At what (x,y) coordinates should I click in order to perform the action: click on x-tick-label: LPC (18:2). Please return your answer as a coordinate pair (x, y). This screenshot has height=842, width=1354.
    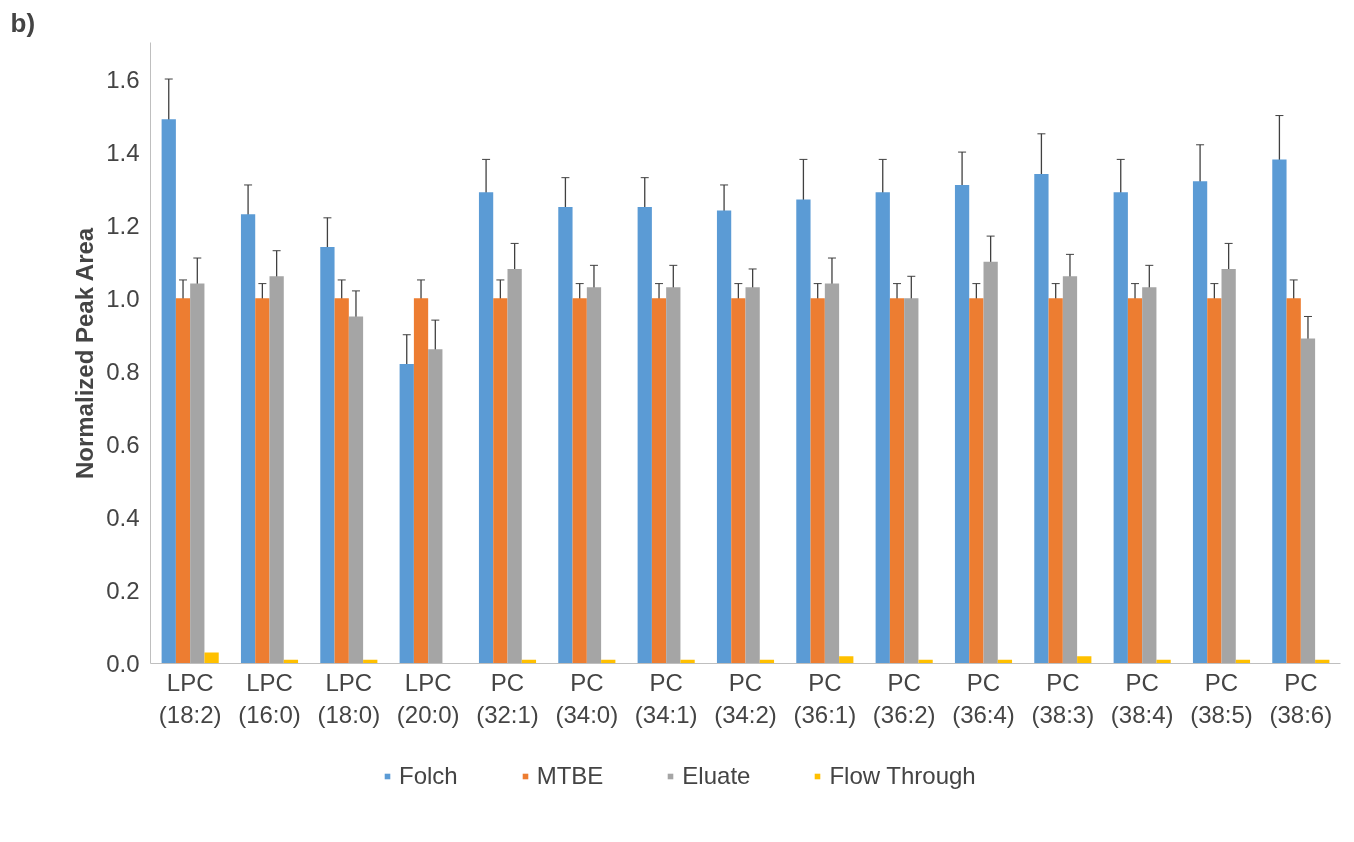
    Looking at the image, I should click on (190, 698).